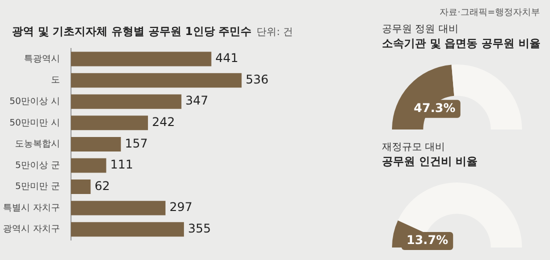 This screenshot has height=260, width=550. I want to click on data-label: 347, so click(196, 101).